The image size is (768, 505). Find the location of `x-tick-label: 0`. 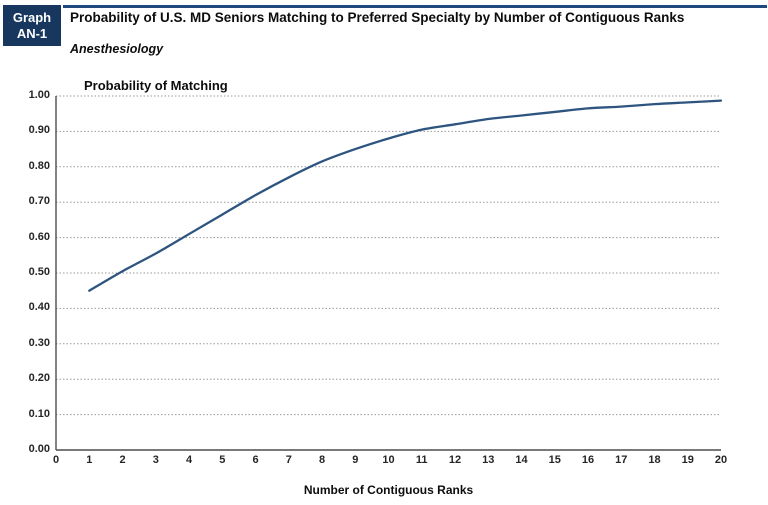

x-tick-label: 0 is located at coordinates (56, 460).